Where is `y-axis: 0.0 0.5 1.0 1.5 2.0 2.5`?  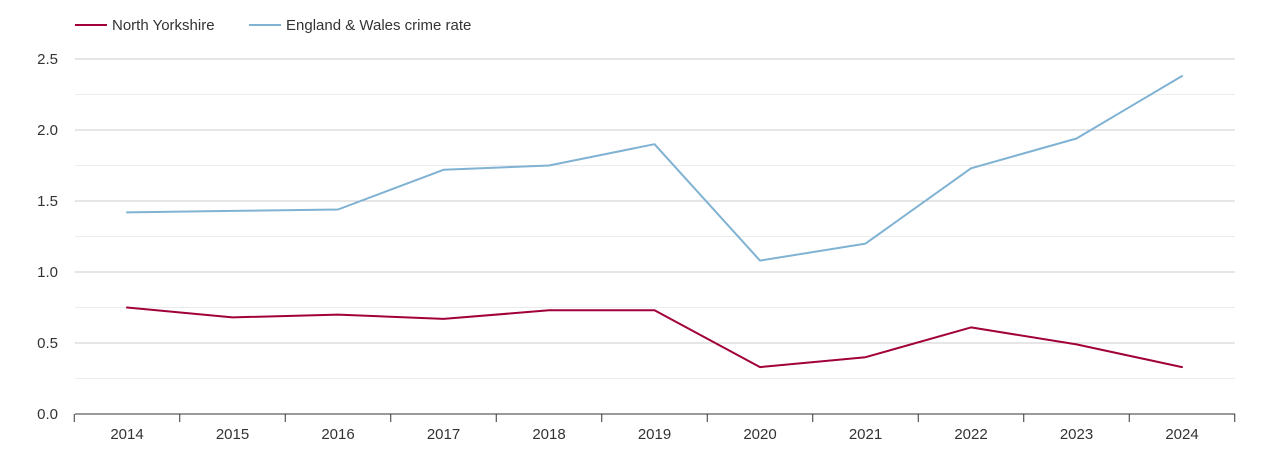
y-axis: 0.0 0.5 1.0 1.5 2.0 2.5 is located at coordinates (47, 237).